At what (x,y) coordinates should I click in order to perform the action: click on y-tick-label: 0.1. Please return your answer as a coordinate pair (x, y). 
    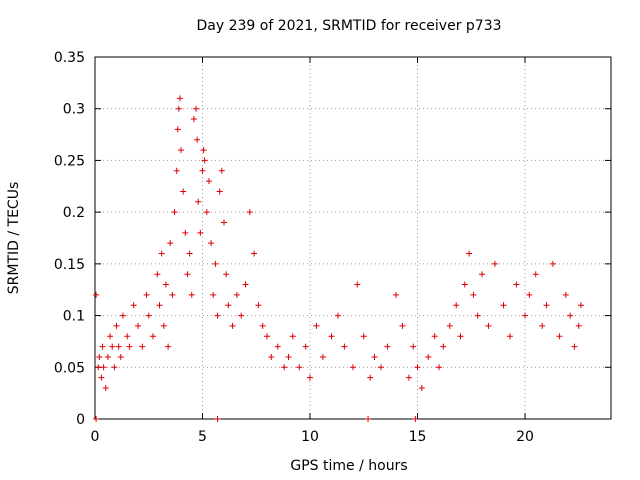
    Looking at the image, I should click on (74, 317).